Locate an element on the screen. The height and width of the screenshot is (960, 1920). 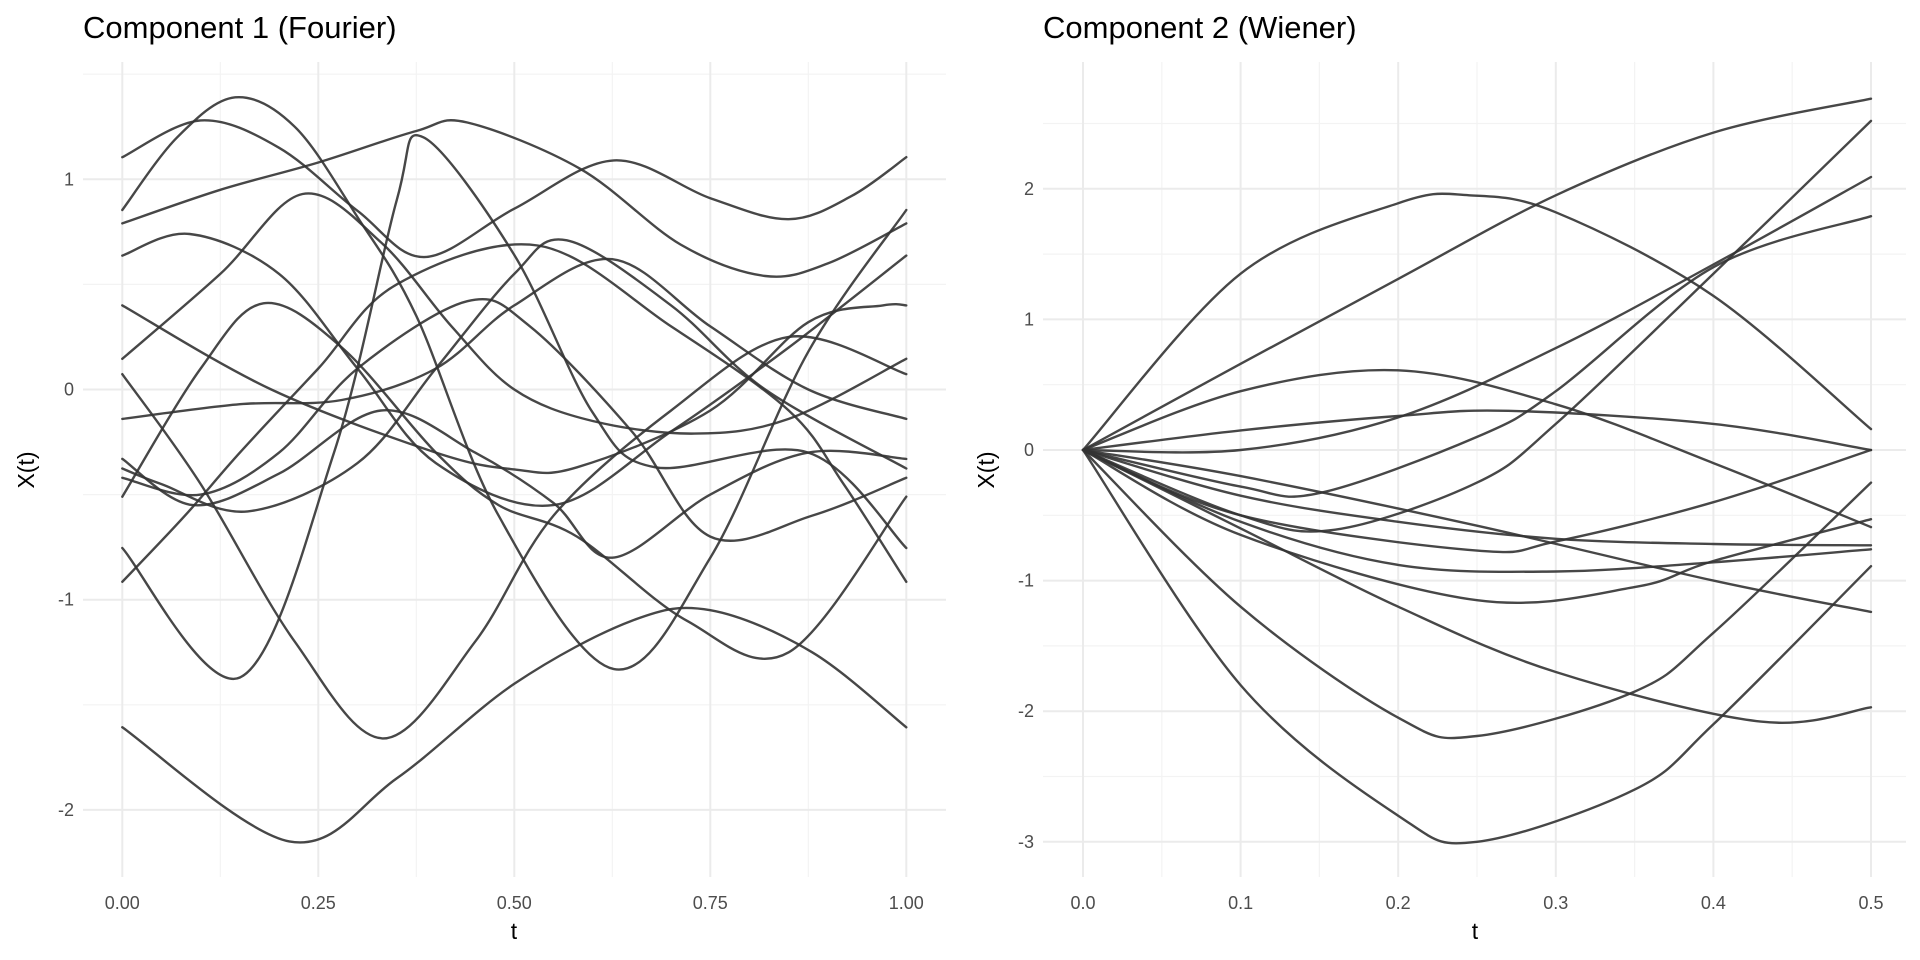
x-tick-label: 0.50 is located at coordinates (514, 903).